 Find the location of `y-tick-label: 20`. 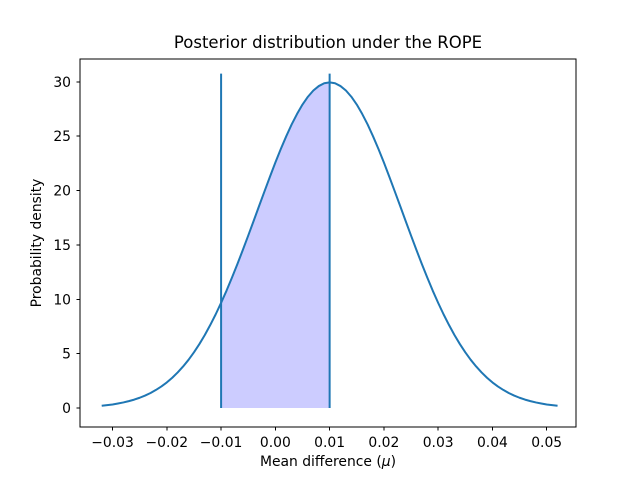

y-tick-label: 20 is located at coordinates (62, 192).